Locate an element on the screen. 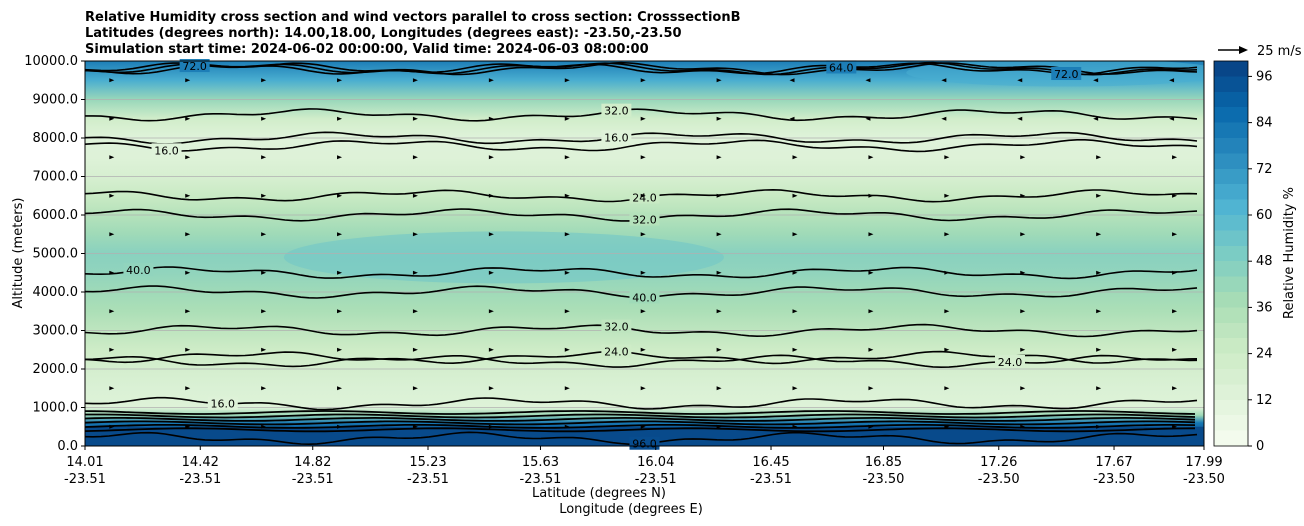 Image resolution: width=1304 pixels, height=526 pixels. rh-contour is located at coordinates (641, 115).